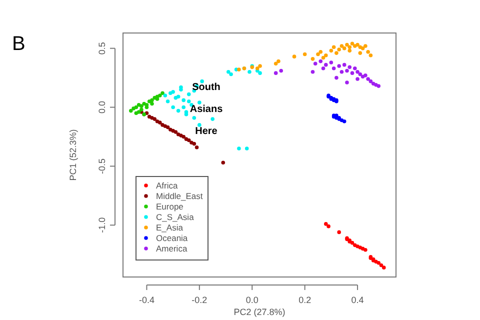 Image resolution: width=480 pixels, height=320 pixels. Describe the element at coordinates (175, 217) in the screenshot. I see `legend-label: C_S_Asia` at that location.